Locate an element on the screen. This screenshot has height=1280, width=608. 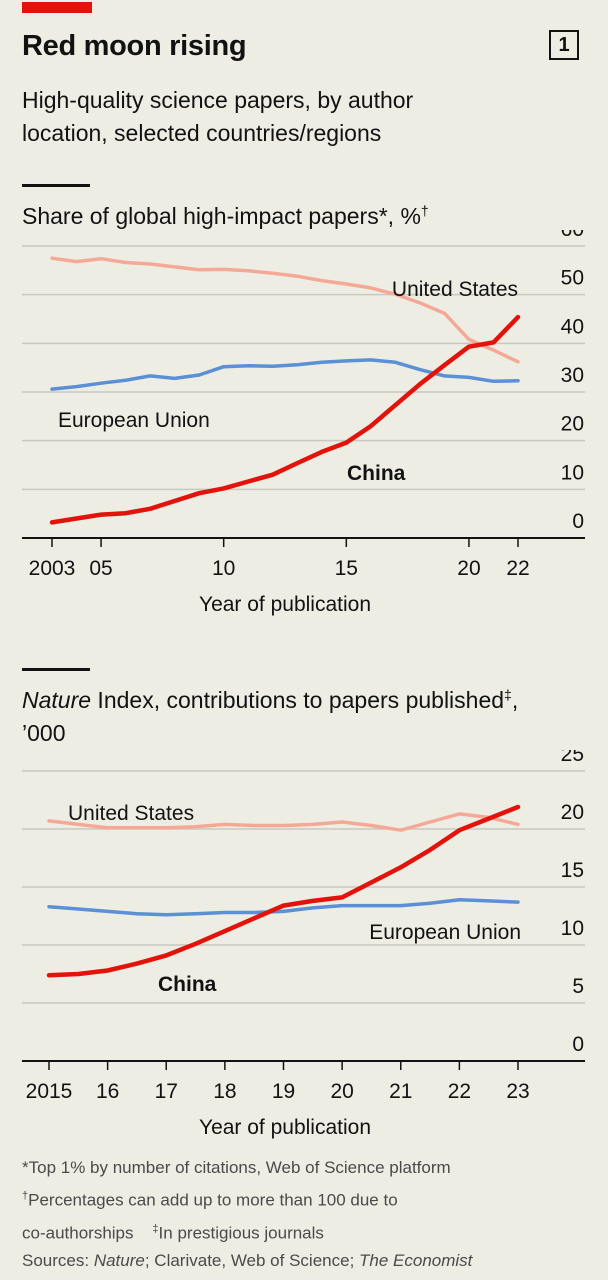
brand-red-bar is located at coordinates (57, 7).